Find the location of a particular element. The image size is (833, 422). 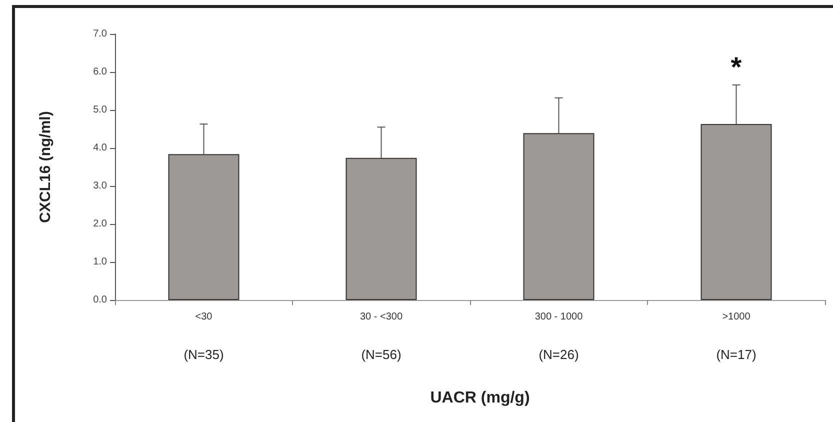

text: (N=35) is located at coordinates (204, 354).